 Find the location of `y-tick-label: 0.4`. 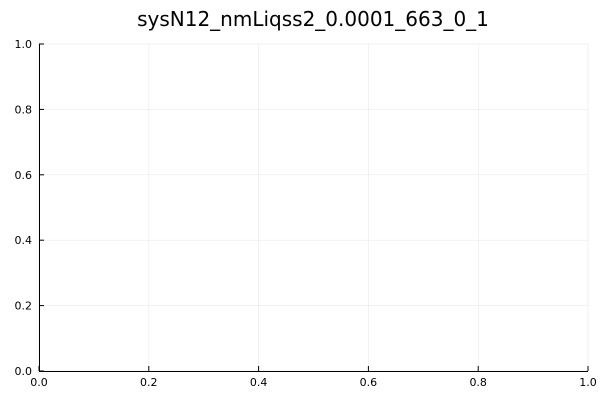

y-tick-label: 0.4 is located at coordinates (24, 240).